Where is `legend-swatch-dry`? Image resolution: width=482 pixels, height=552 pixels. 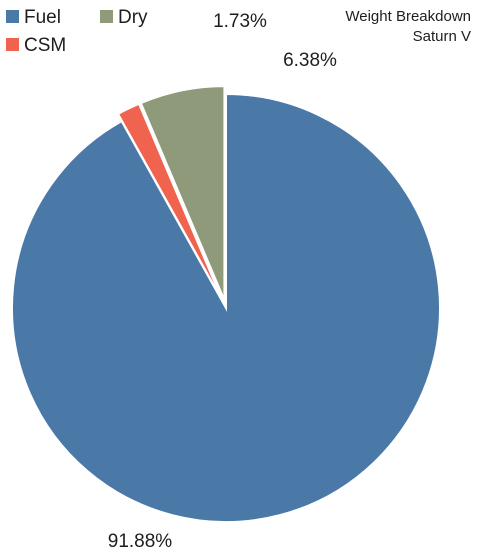
legend-swatch-dry is located at coordinates (106, 16).